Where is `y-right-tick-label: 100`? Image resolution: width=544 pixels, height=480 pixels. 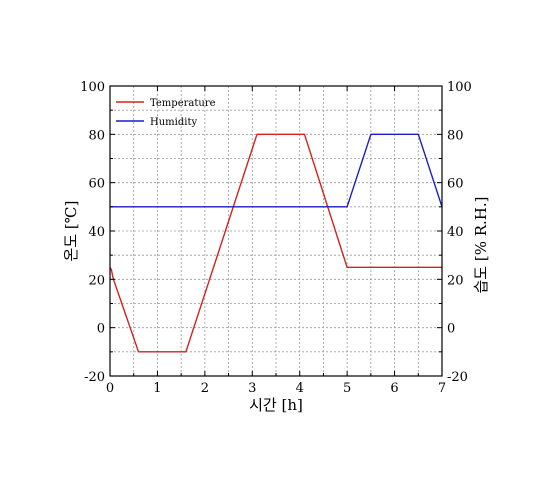 y-right-tick-label: 100 is located at coordinates (459, 87).